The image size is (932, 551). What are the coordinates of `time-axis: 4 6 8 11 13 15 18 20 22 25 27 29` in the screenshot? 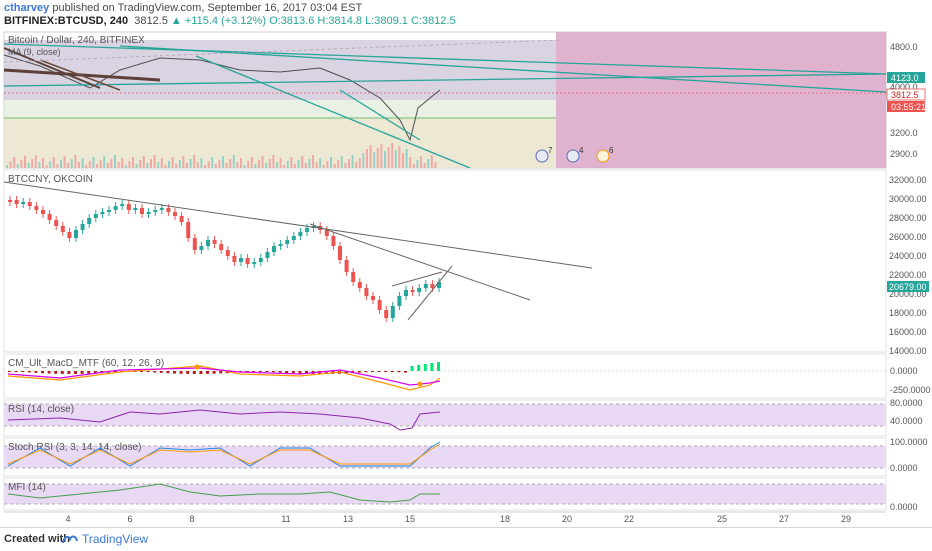 It's located at (458, 519).